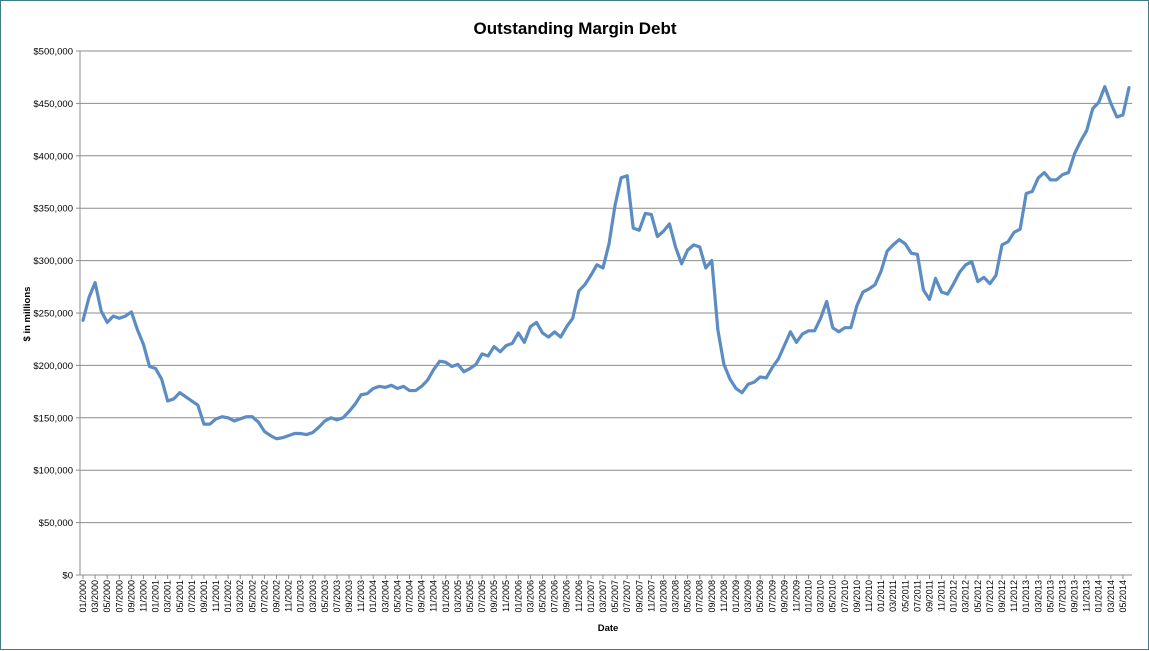 The height and width of the screenshot is (651, 1149). Describe the element at coordinates (67, 576) in the screenshot. I see `y-tick-label: $0` at that location.